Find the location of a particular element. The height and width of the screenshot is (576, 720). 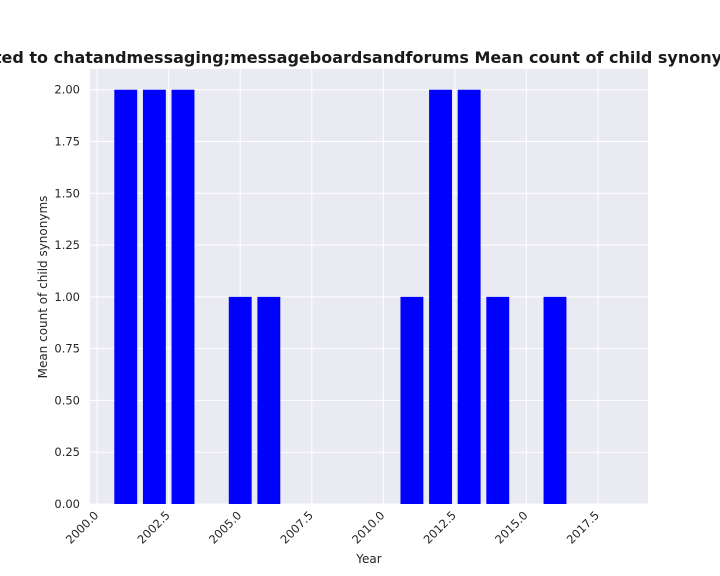

y-tick-label: 1.75 is located at coordinates (67, 142).